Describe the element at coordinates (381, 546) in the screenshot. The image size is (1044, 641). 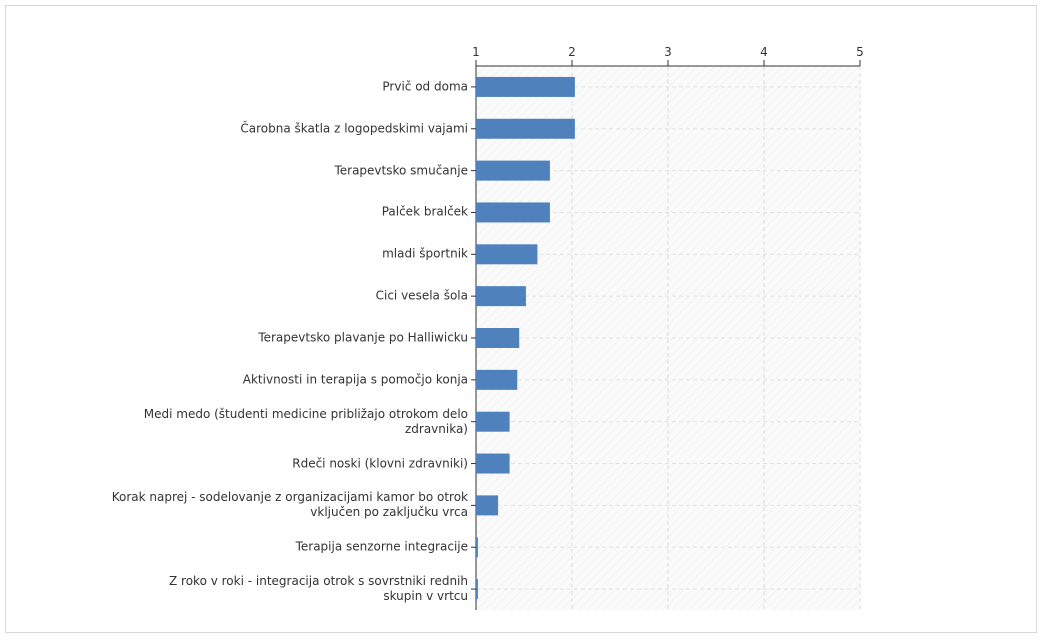
I see `y-tick-label: Terapija senzorne integracije` at that location.